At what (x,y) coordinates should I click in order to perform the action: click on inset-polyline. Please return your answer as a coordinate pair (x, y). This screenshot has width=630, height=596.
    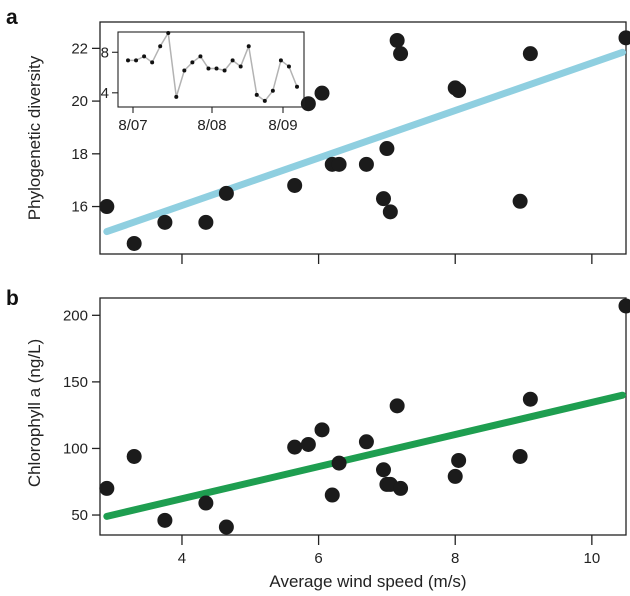
    Looking at the image, I should click on (213, 66).